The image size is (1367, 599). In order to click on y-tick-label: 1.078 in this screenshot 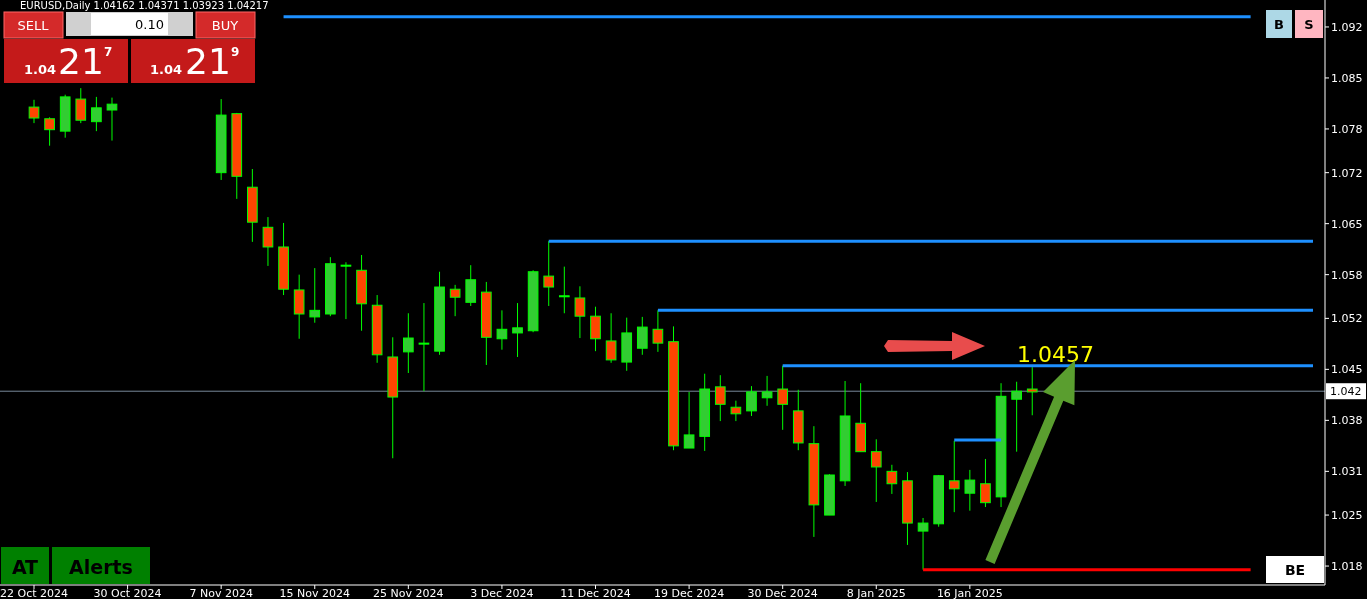, I will do `click(1347, 129)`.